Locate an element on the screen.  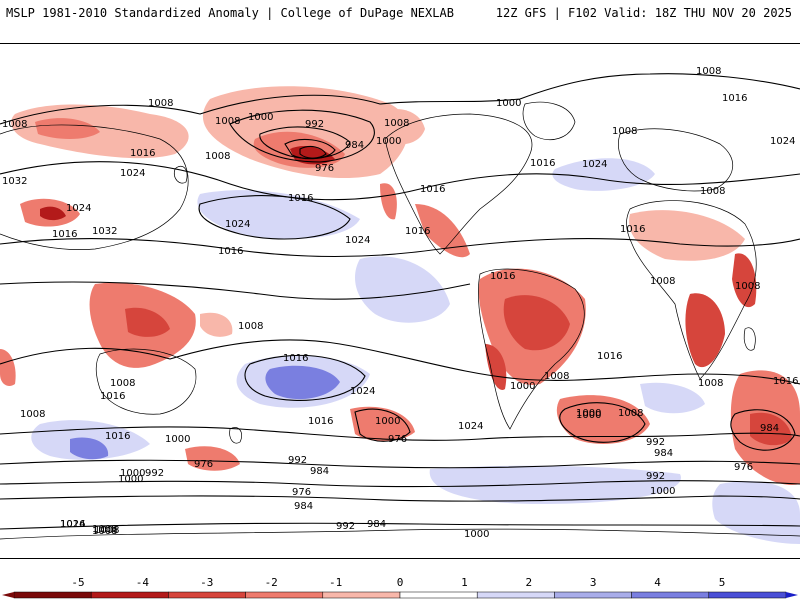
south-america-coast is located at coordinates (531, 349).